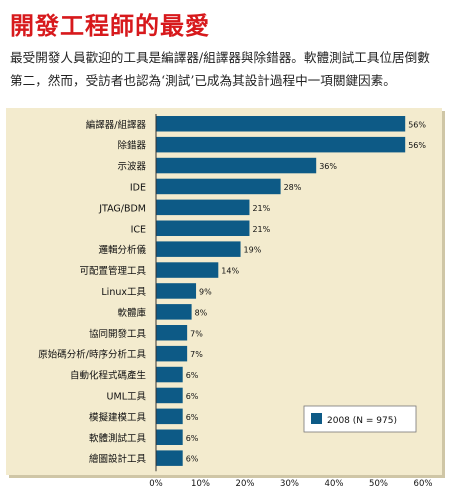 The image size is (449, 495). What do you see at coordinates (92, 355) in the screenshot?
I see `category-label: 原始碼分析/時序分析工具` at bounding box center [92, 355].